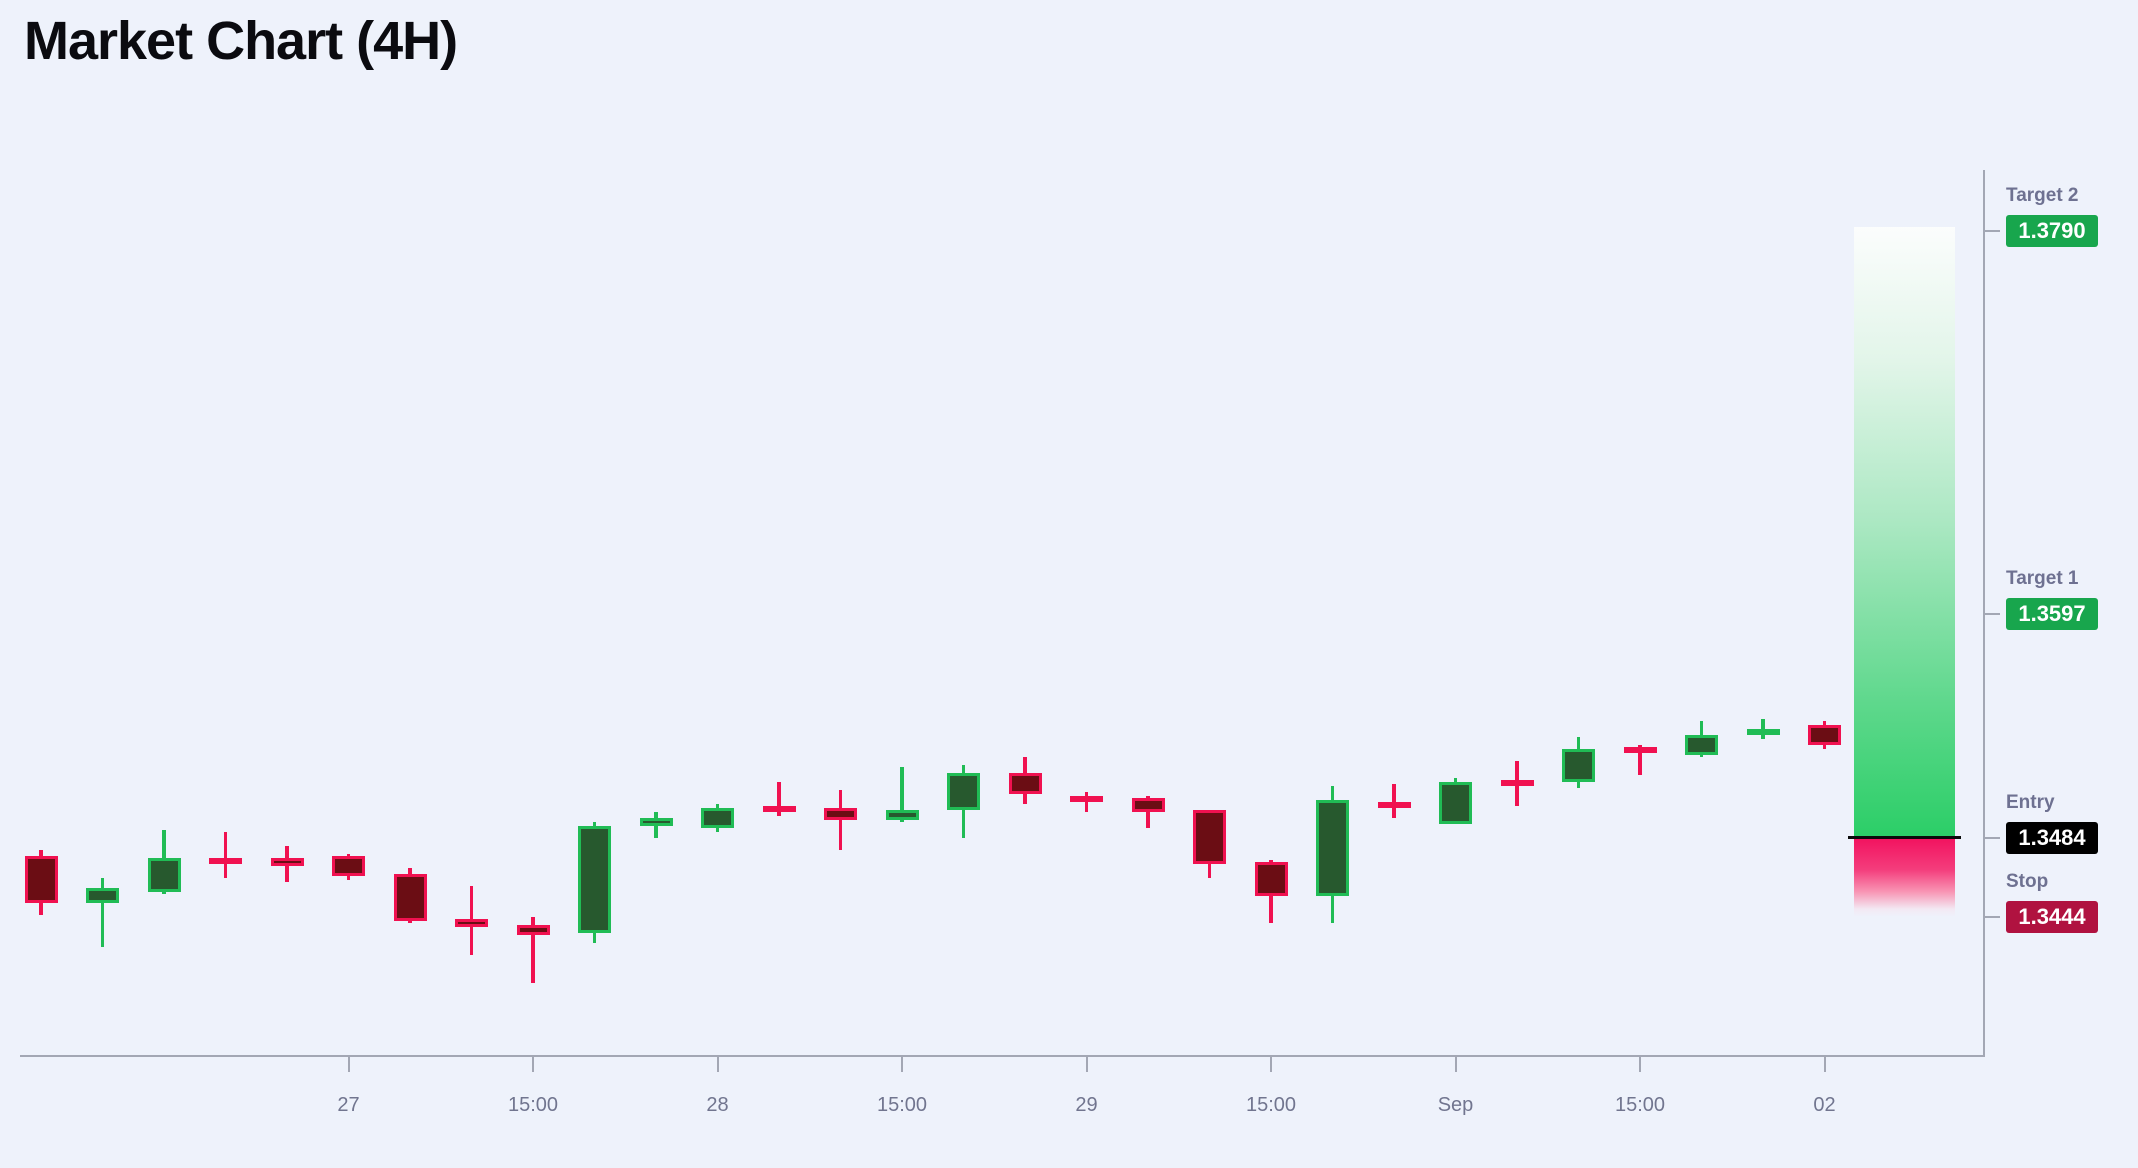  I want to click on x-axis-label: 28, so click(717, 1105).